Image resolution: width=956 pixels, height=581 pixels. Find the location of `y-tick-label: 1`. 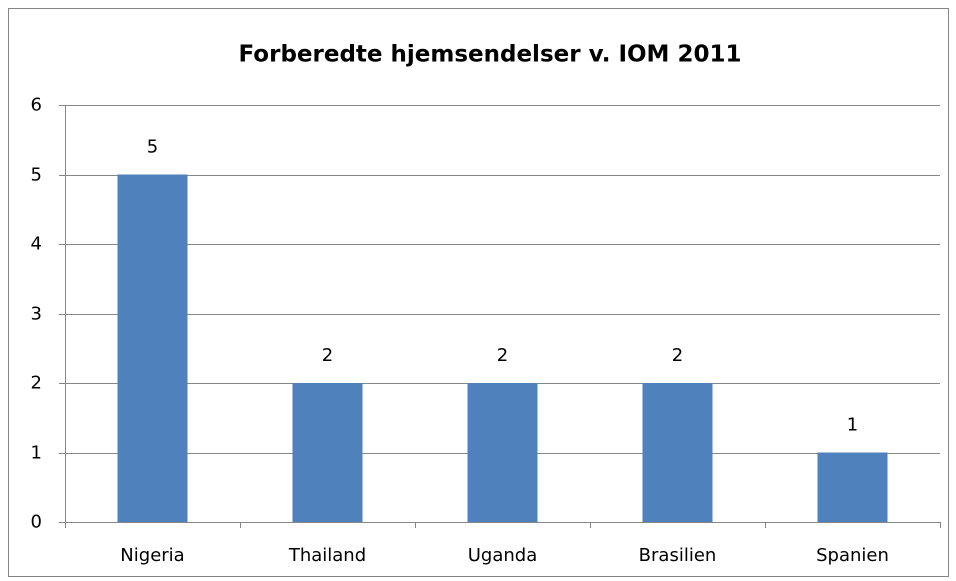

y-tick-label: 1 is located at coordinates (36, 453).